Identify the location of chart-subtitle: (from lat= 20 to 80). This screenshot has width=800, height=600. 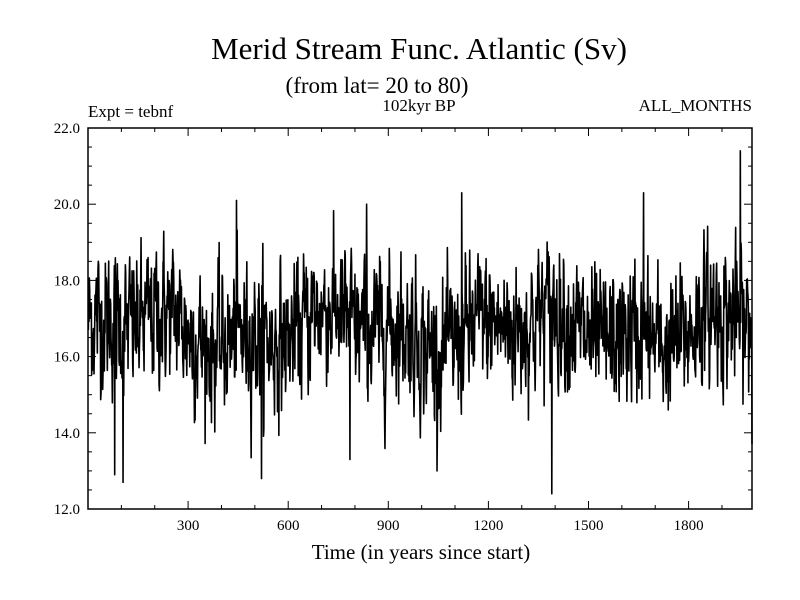
(377, 85).